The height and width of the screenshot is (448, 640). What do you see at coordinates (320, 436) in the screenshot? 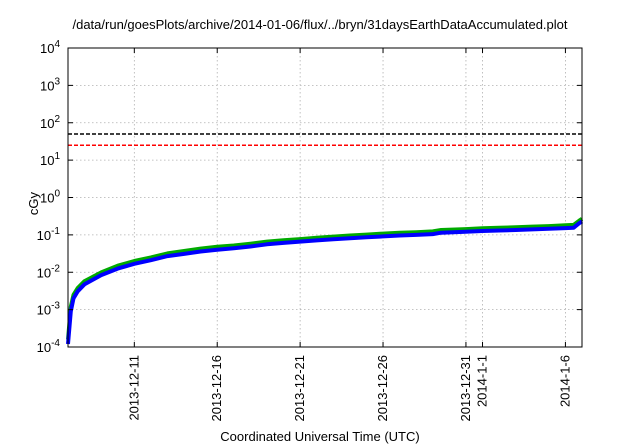
I see `x-axis-label: Coordinated Universal Time (UTC)` at bounding box center [320, 436].